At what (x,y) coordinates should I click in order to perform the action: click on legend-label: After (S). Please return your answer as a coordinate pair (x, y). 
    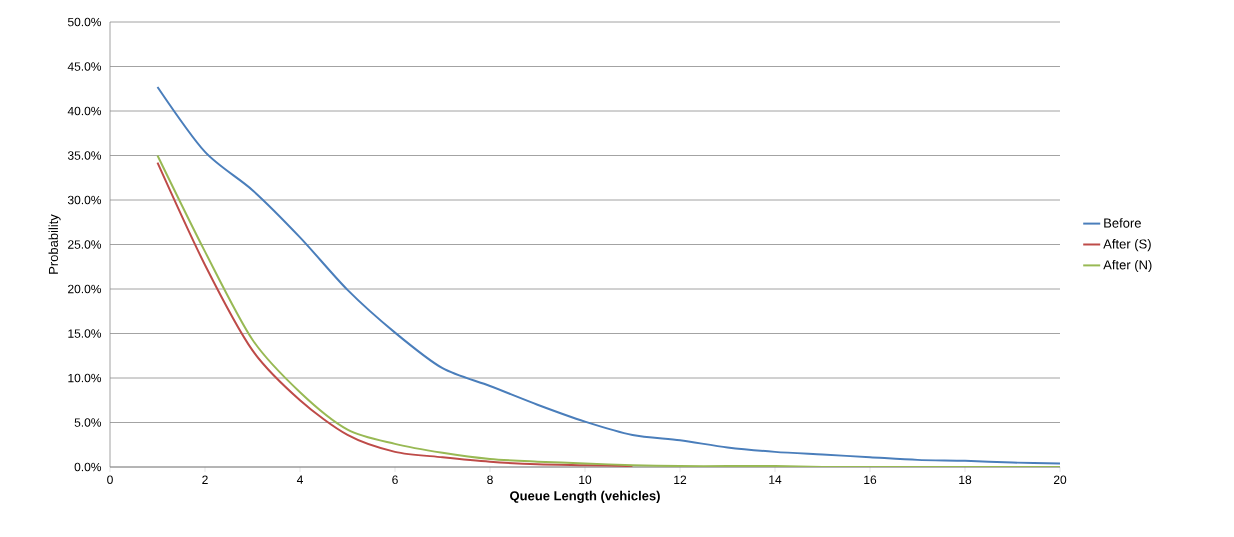
    Looking at the image, I should click on (1127, 245).